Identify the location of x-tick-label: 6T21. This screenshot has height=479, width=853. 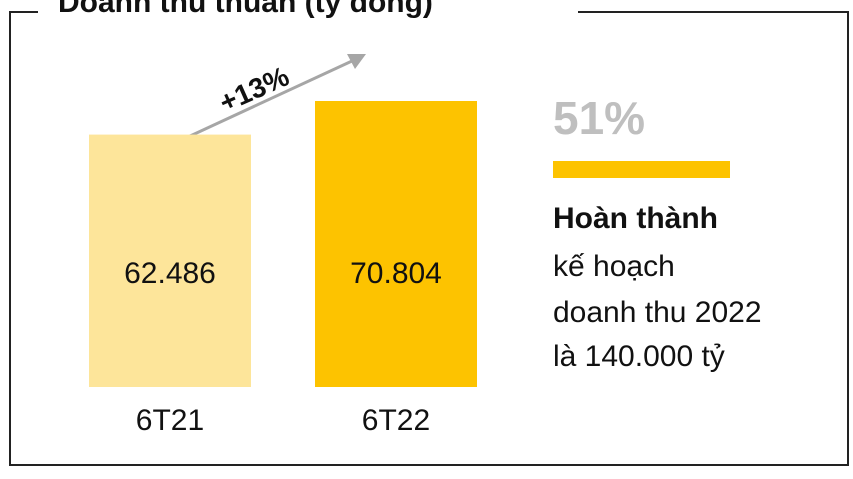
(170, 420).